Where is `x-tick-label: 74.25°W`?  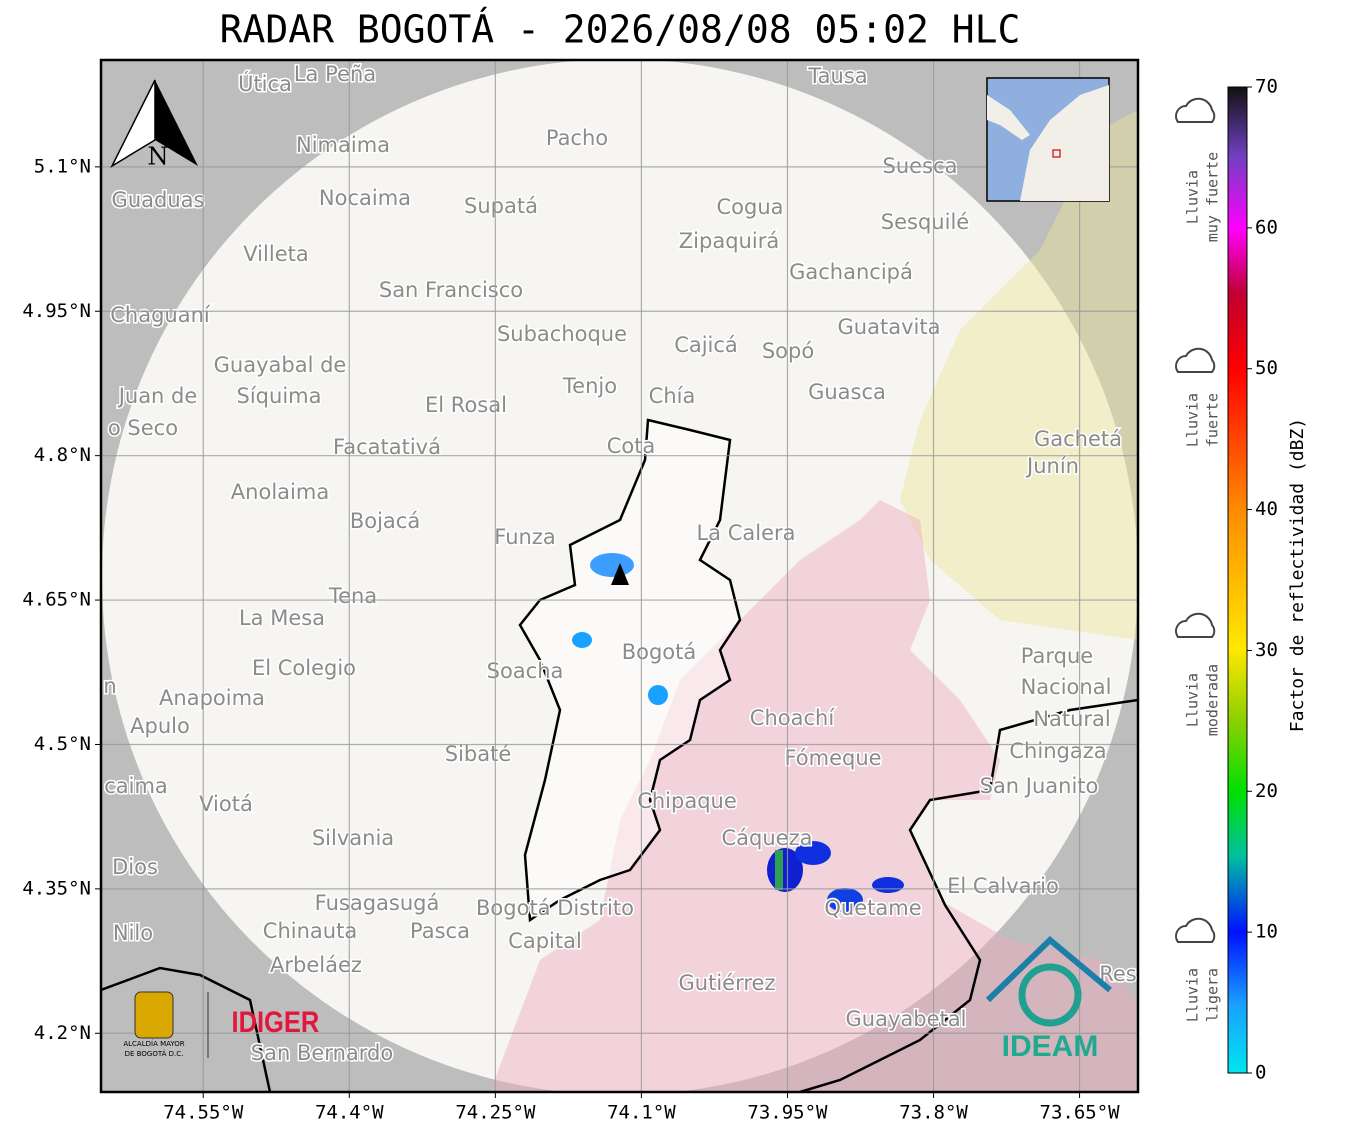 x-tick-label: 74.25°W is located at coordinates (495, 1113).